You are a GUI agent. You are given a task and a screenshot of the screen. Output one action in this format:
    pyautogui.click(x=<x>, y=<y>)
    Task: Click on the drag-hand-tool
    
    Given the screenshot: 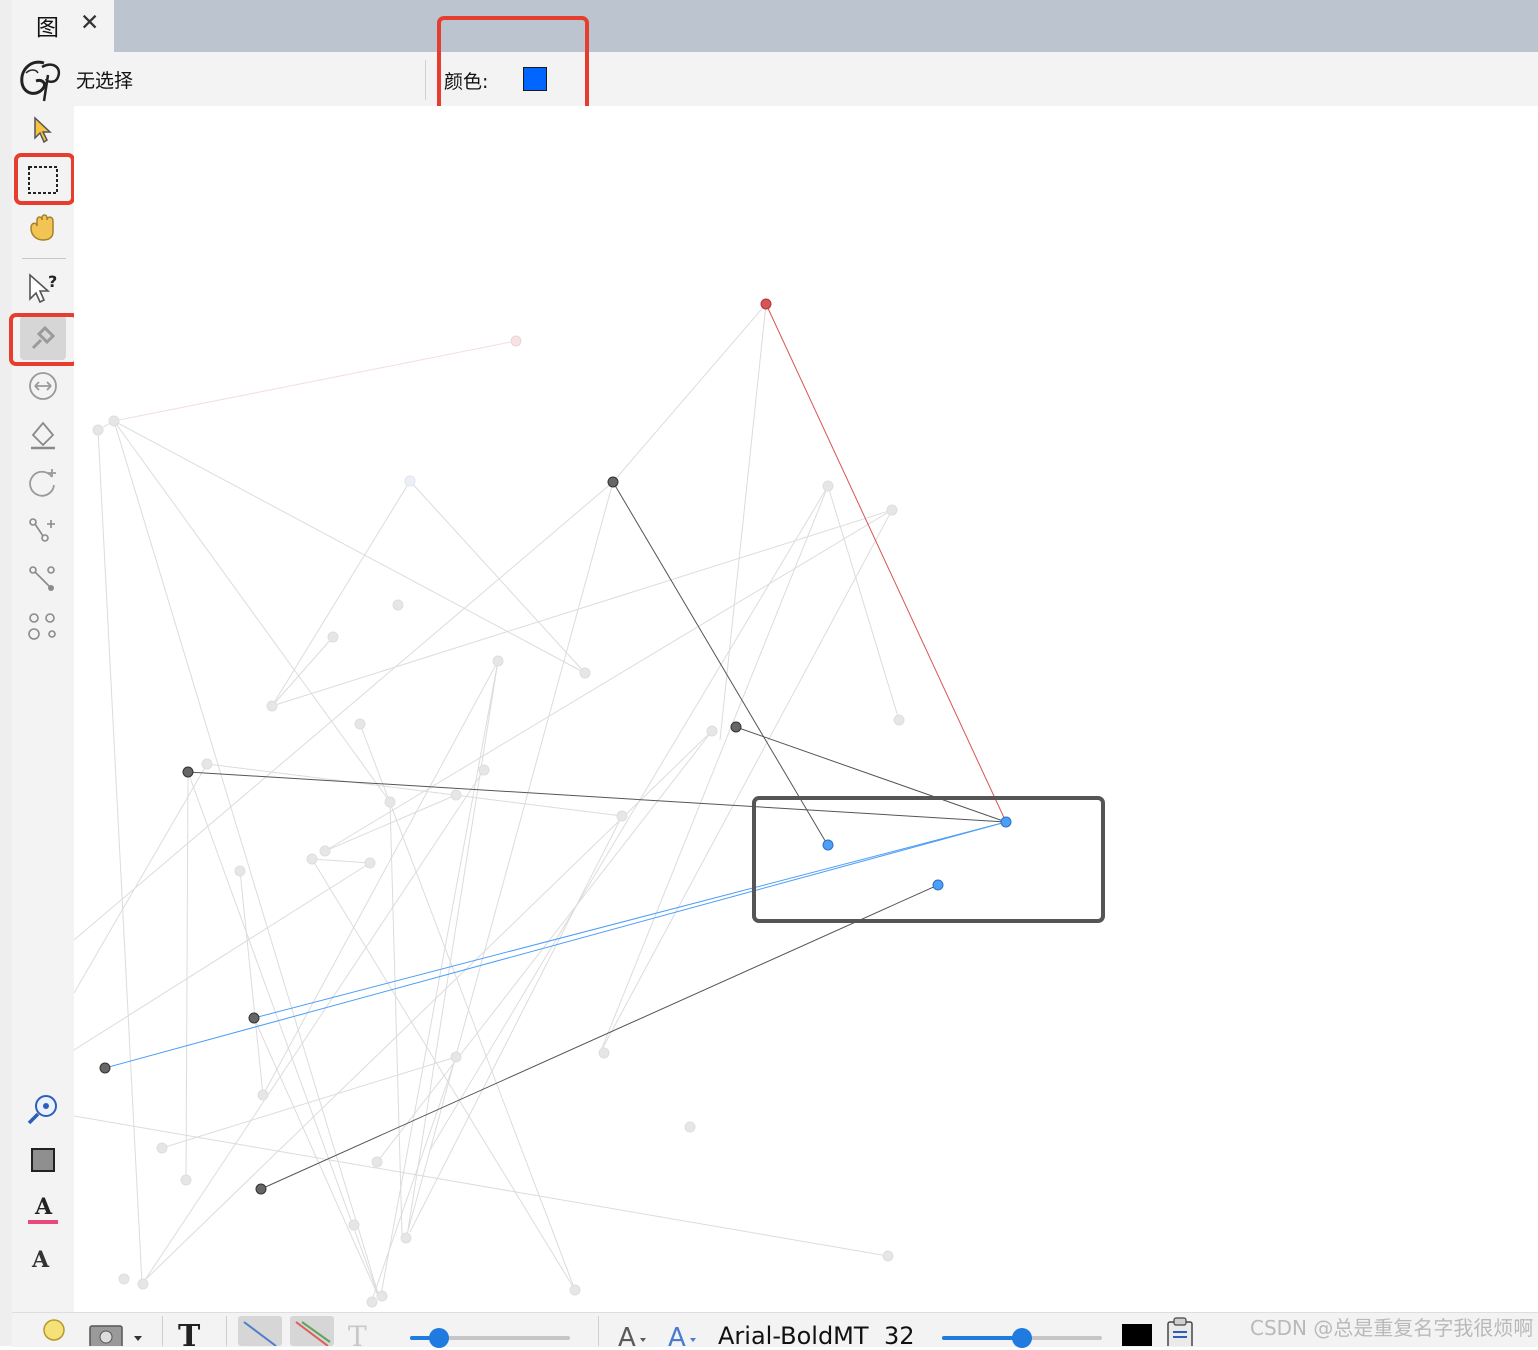 What is the action you would take?
    pyautogui.click(x=43, y=228)
    